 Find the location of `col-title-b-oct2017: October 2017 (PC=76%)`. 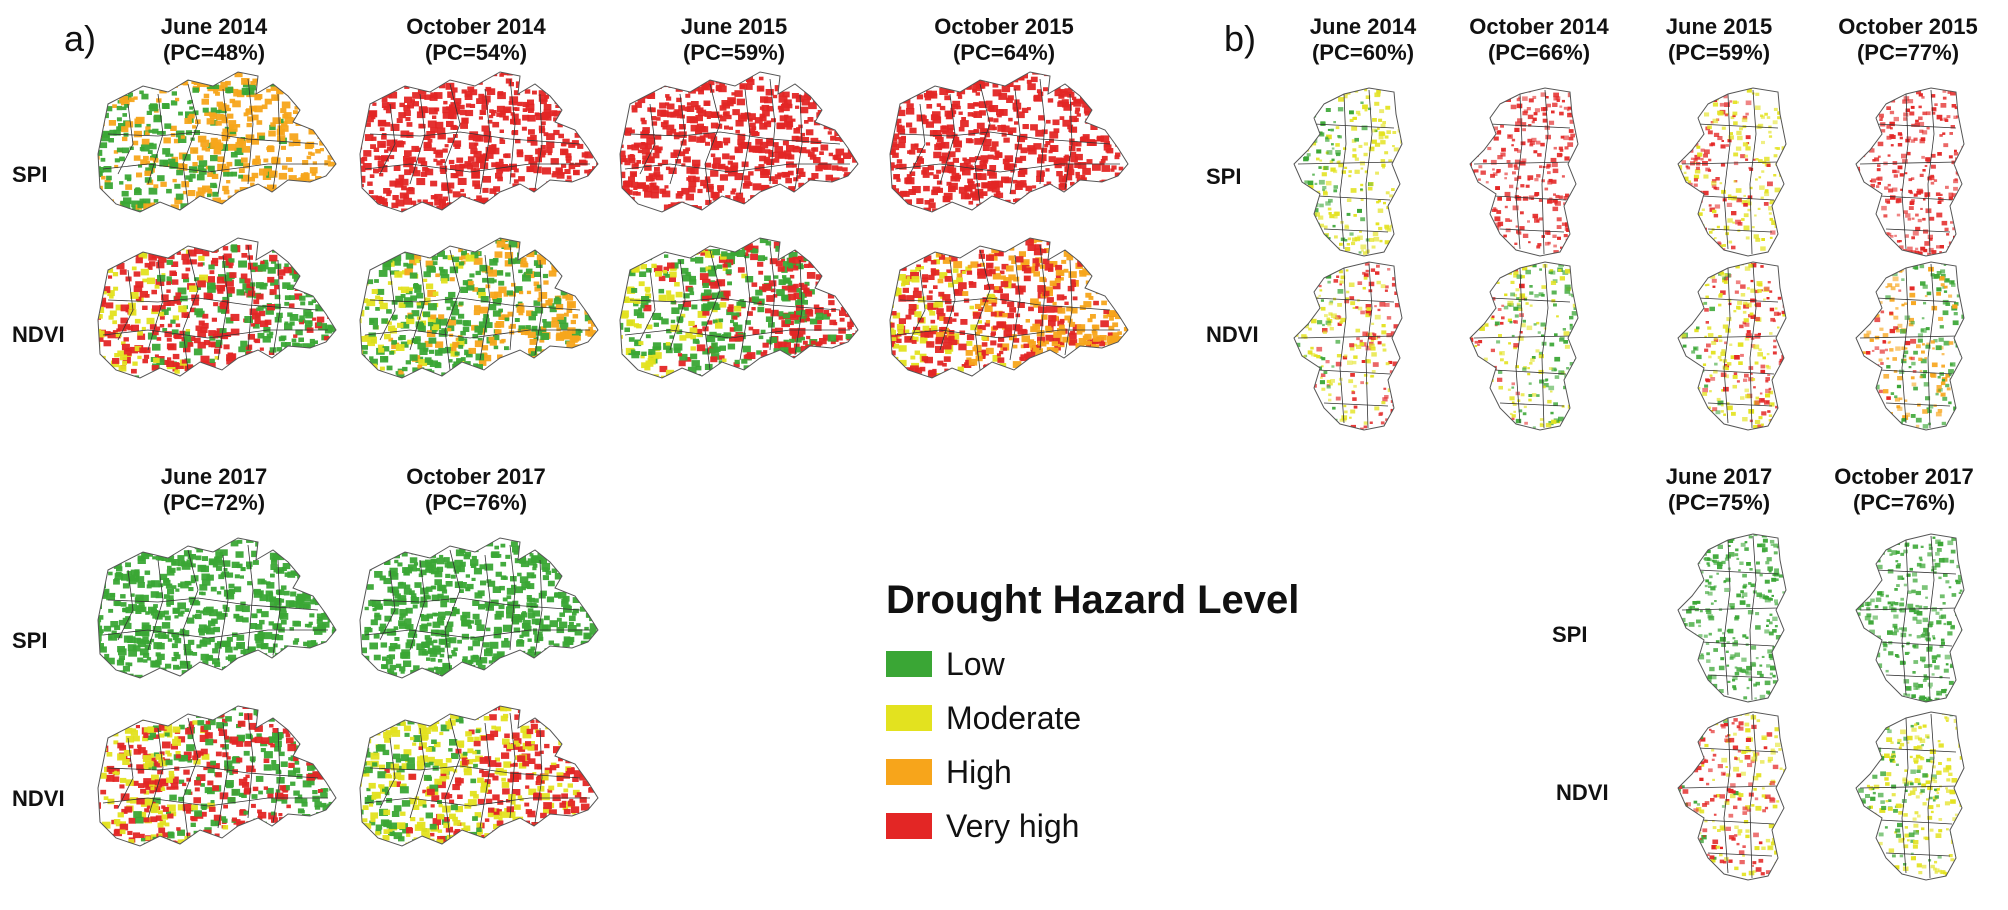

col-title-b-oct2017: October 2017 (PC=76%) is located at coordinates (1904, 490).